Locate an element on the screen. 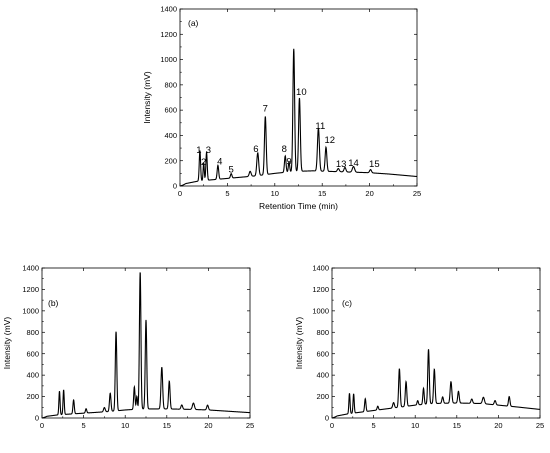 This screenshot has height=453, width=550. peak-label: 5 is located at coordinates (231, 170).